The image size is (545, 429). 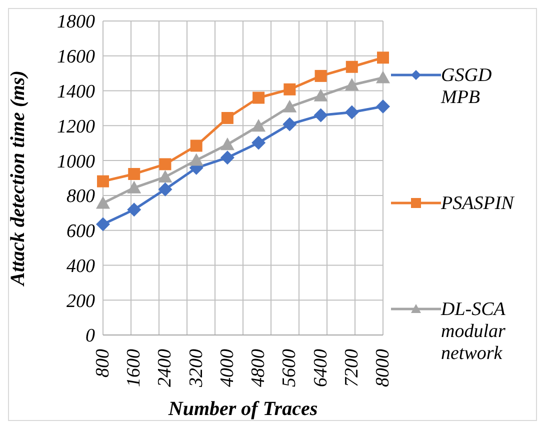 I want to click on x-tick-label: 8000, so click(x=383, y=367).